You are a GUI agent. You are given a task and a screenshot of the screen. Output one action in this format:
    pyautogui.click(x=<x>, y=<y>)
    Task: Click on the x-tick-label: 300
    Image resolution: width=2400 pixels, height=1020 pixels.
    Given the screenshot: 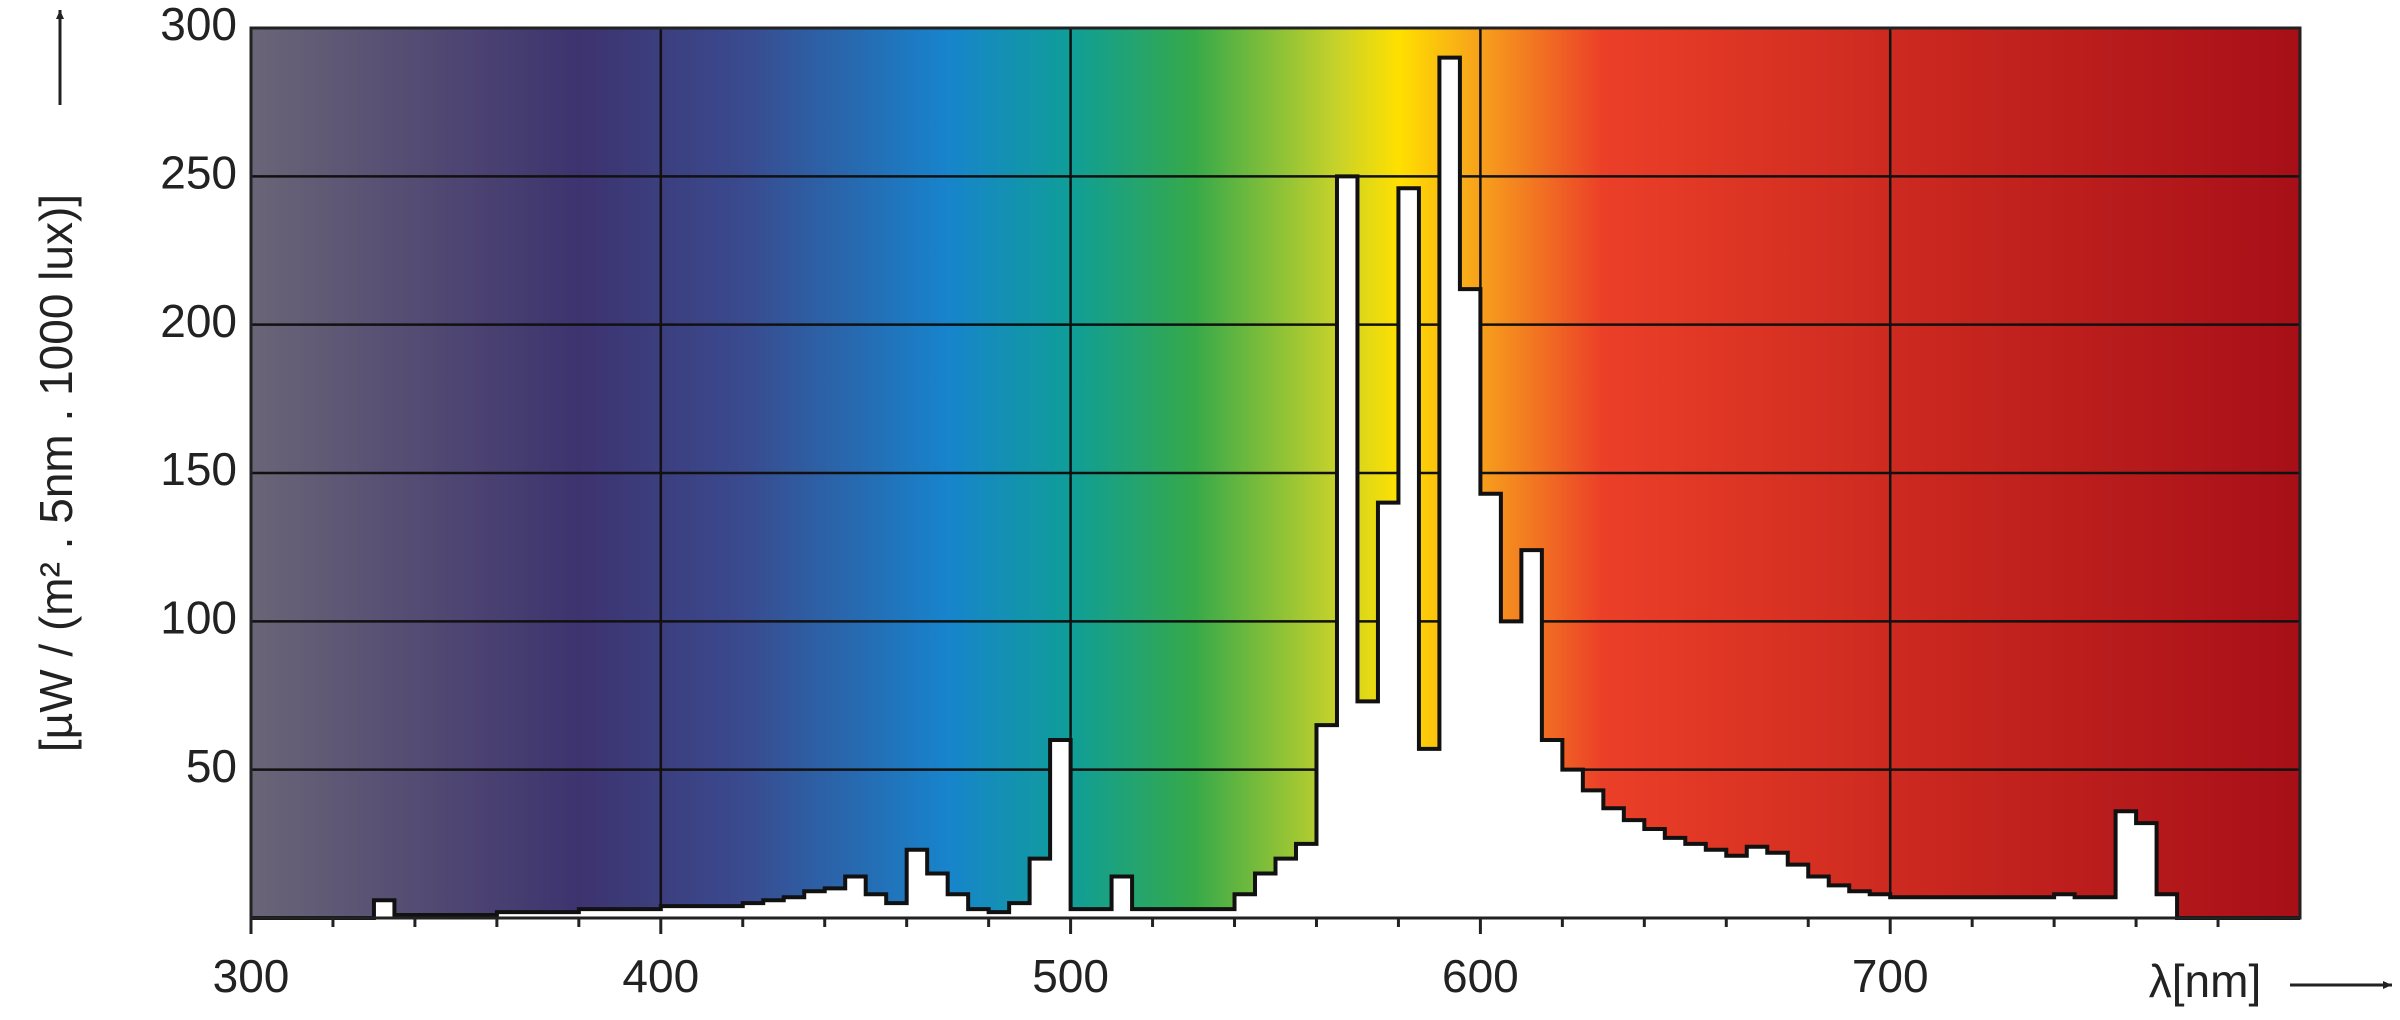 What is the action you would take?
    pyautogui.click(x=251, y=976)
    